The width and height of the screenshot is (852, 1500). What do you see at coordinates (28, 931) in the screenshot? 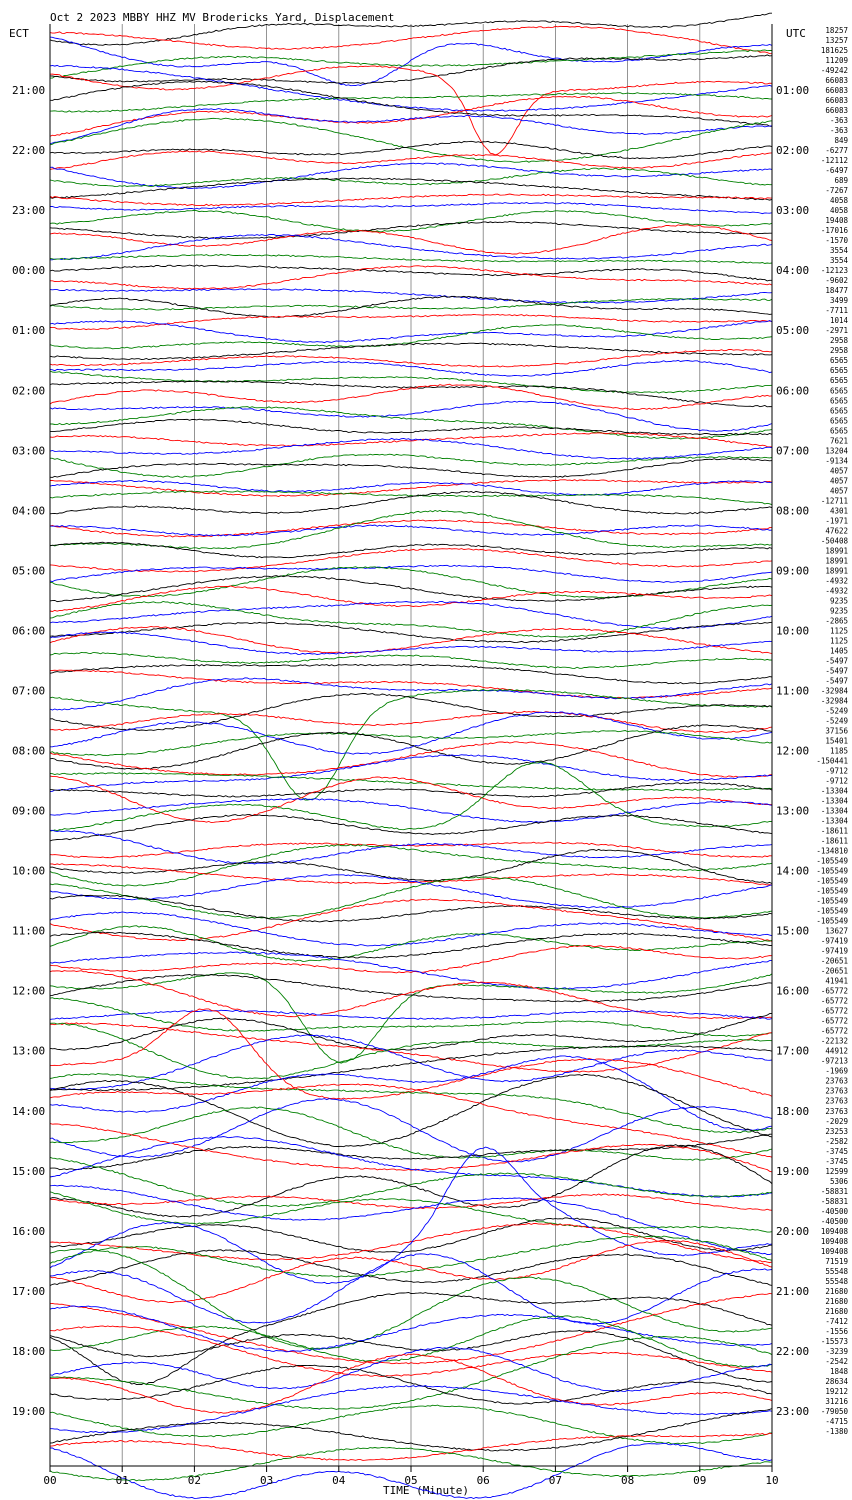
I see `left-hour-label: 11:00` at bounding box center [28, 931].